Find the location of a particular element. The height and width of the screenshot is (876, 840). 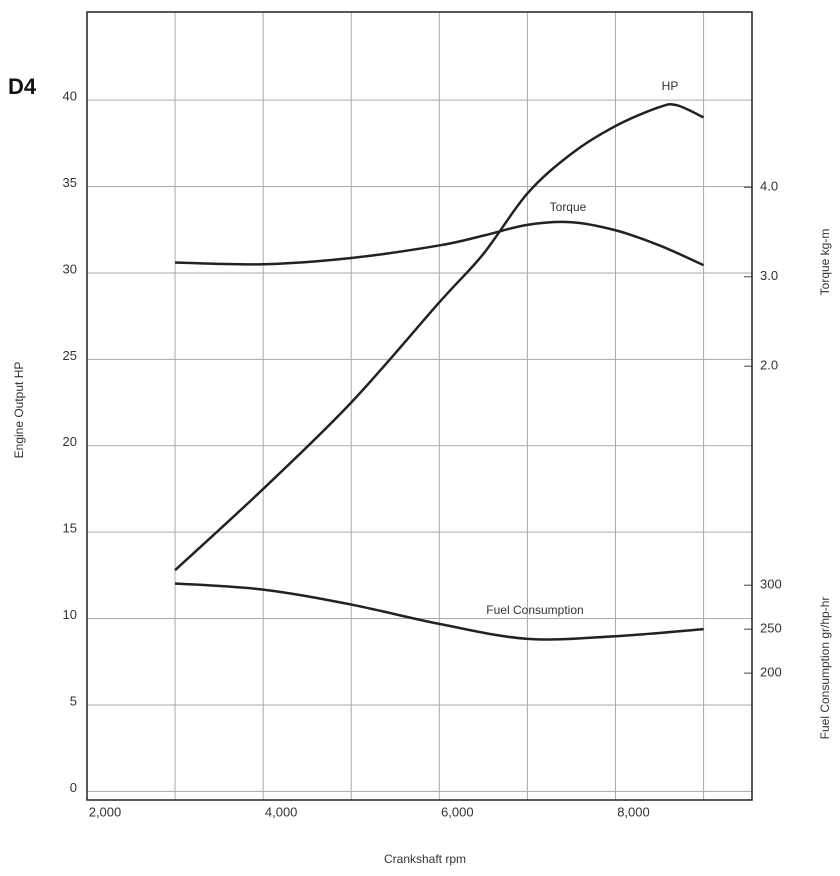

y2-tick-label: 2.0 is located at coordinates (769, 365).